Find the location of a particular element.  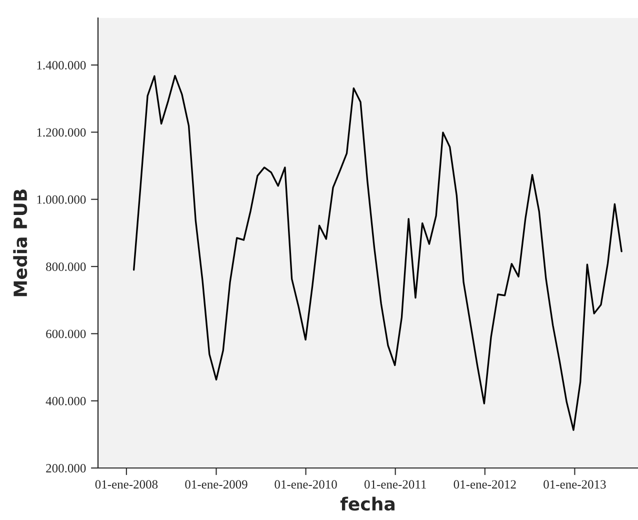

y-axis-title: Media PUB is located at coordinates (20, 243).